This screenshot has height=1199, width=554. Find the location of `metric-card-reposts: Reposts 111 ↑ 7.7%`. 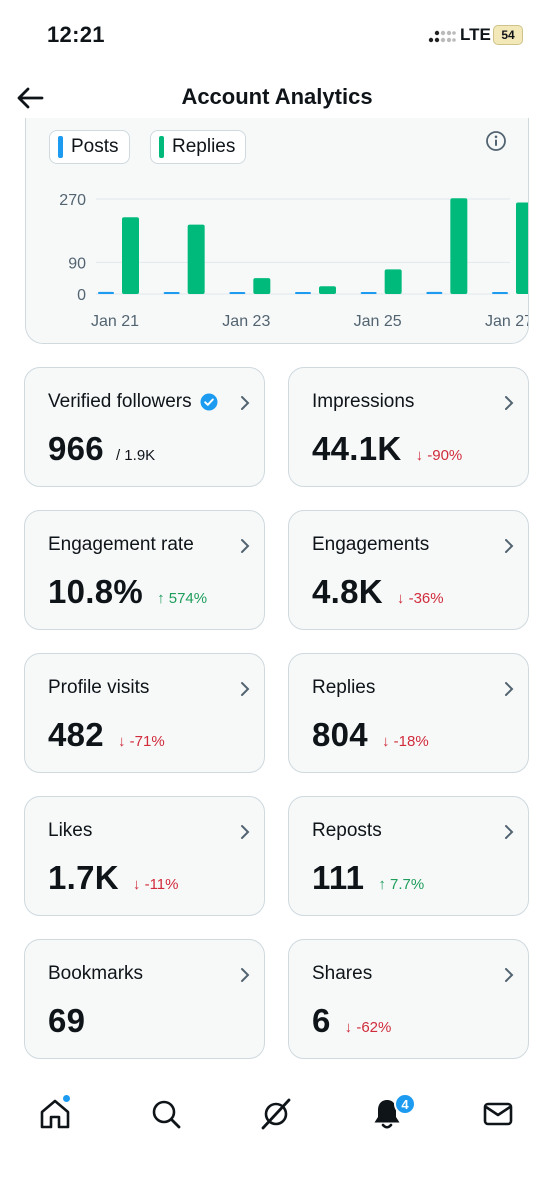

metric-card-reposts: Reposts 111 ↑ 7.7% is located at coordinates (408, 856).